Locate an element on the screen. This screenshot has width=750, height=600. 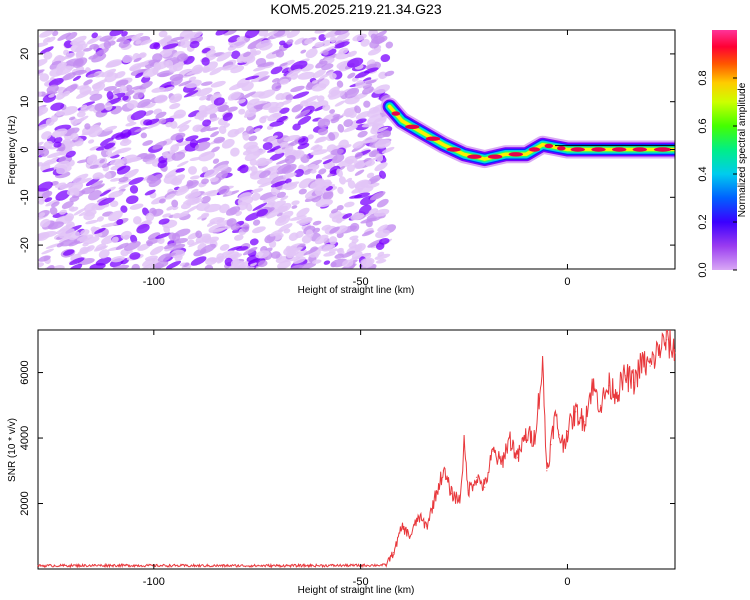
colorbar-tick-label: 0.0 is located at coordinates (703, 269).